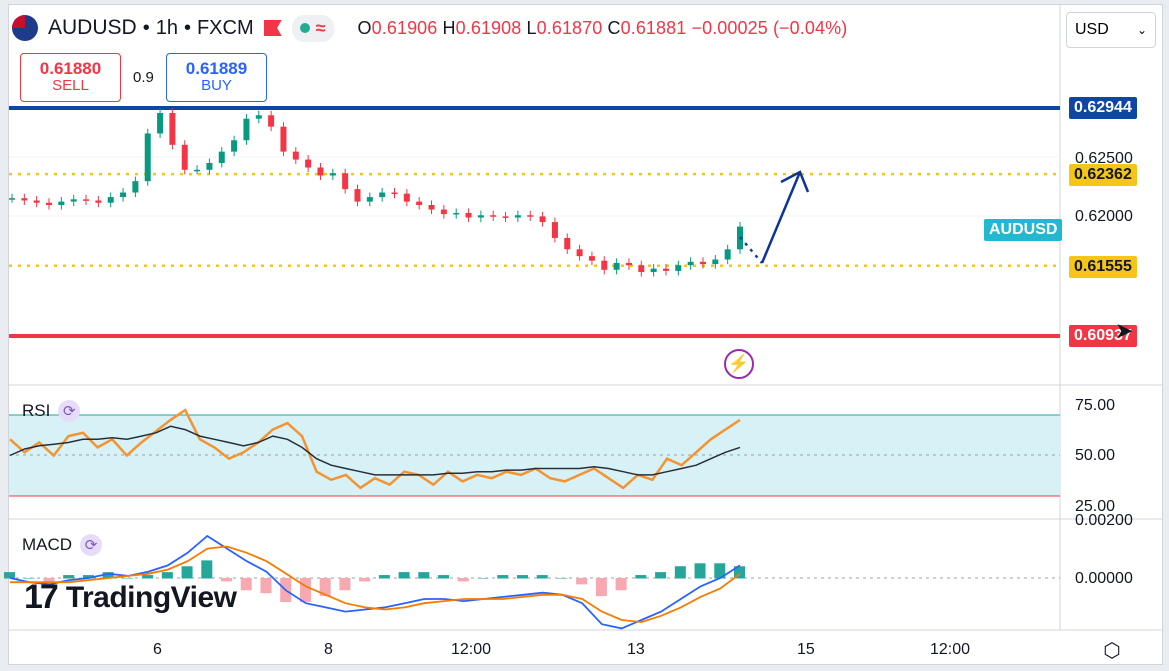 The height and width of the screenshot is (671, 1169). What do you see at coordinates (1103, 108) in the screenshot?
I see `level-tag-0: 0.62944` at bounding box center [1103, 108].